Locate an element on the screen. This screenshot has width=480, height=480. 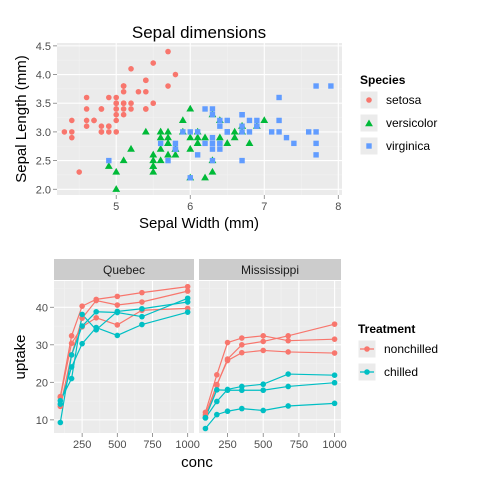
facet-x-axis-title: conc is located at coordinates (197, 462).